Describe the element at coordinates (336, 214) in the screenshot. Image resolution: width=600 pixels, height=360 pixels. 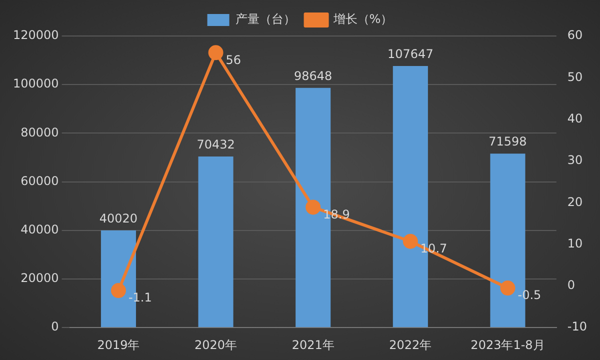
I see `data-label: 18.9` at that location.